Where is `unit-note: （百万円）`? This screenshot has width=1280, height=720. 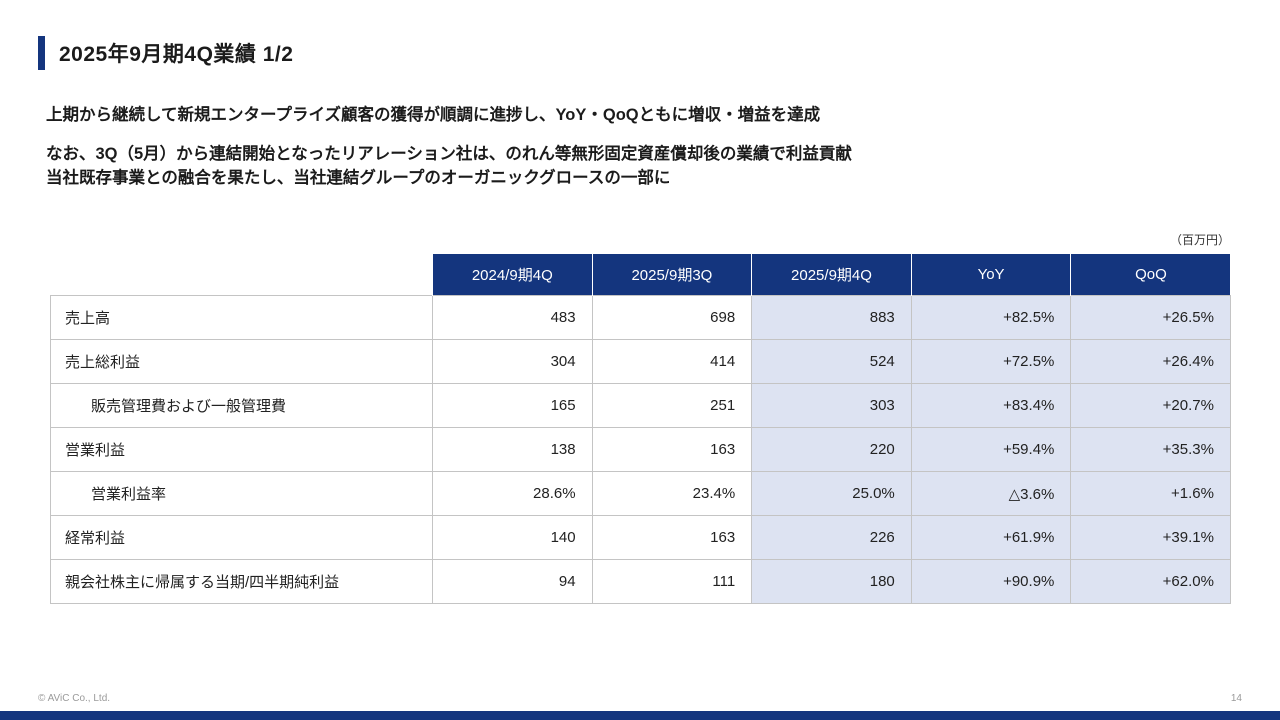
unit-note: （百万円） is located at coordinates (1199, 239).